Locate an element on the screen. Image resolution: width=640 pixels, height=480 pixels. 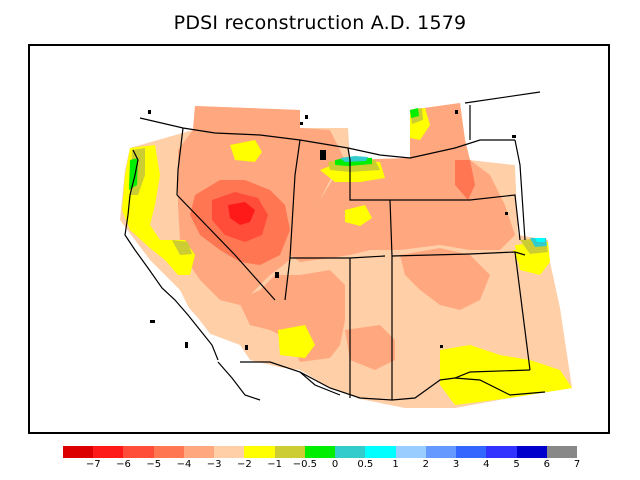
pdsi-region-teal-n is located at coordinates (354, 159).